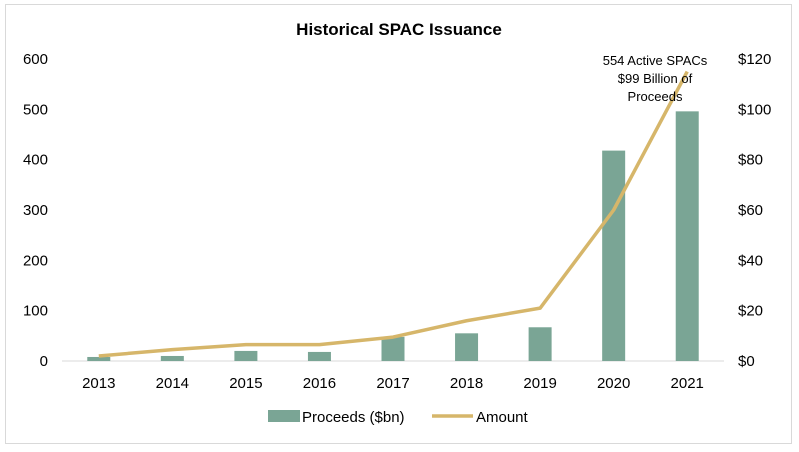 This screenshot has height=452, width=799. I want to click on legend-swatch-proceeds, so click(284, 416).